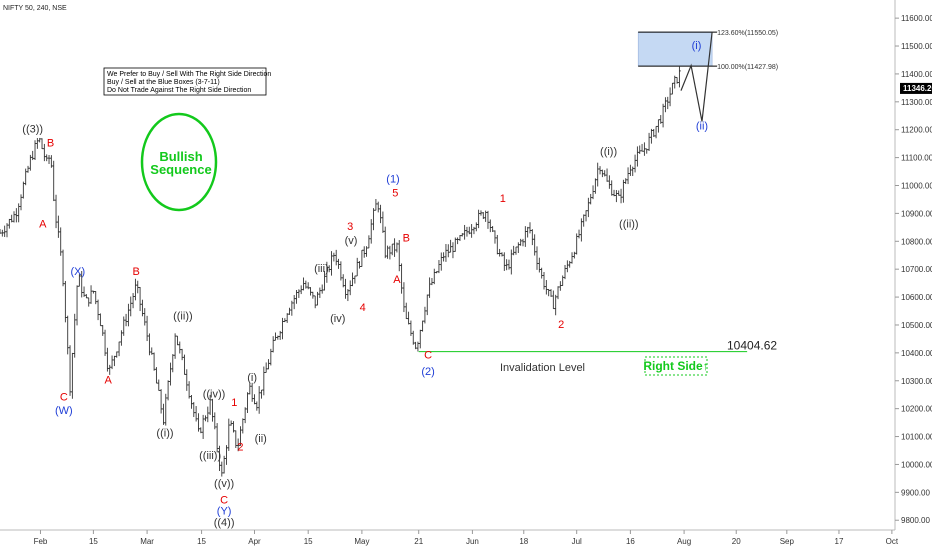  Describe the element at coordinates (43, 224) in the screenshot. I see `wave-label: A` at that location.